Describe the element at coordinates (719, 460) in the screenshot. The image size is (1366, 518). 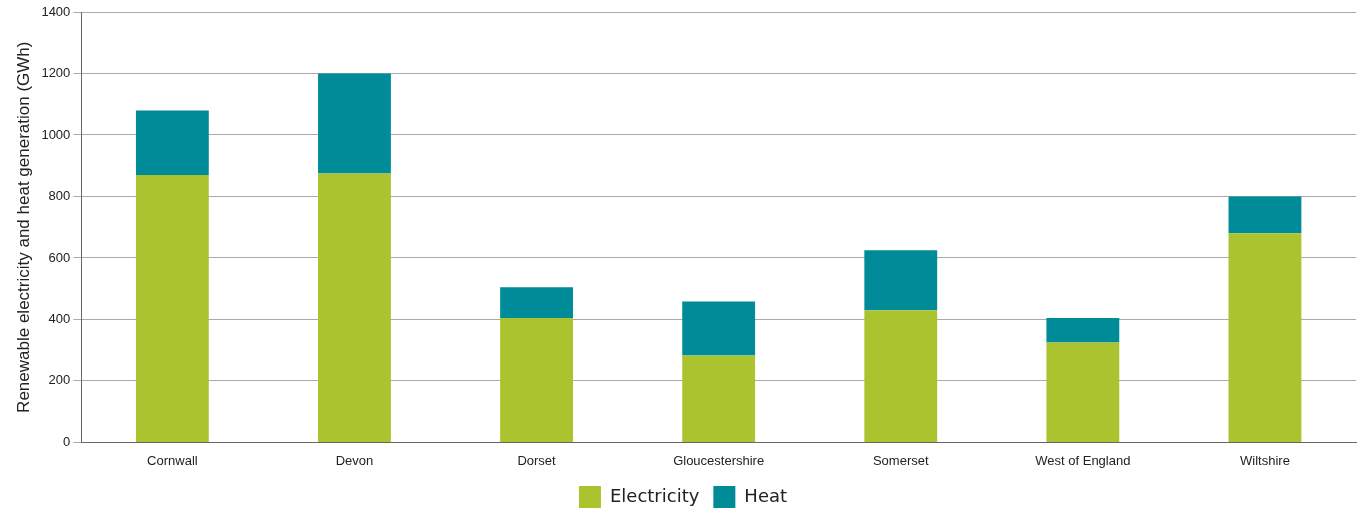
I see `x-tick-label: Gloucestershire` at that location.